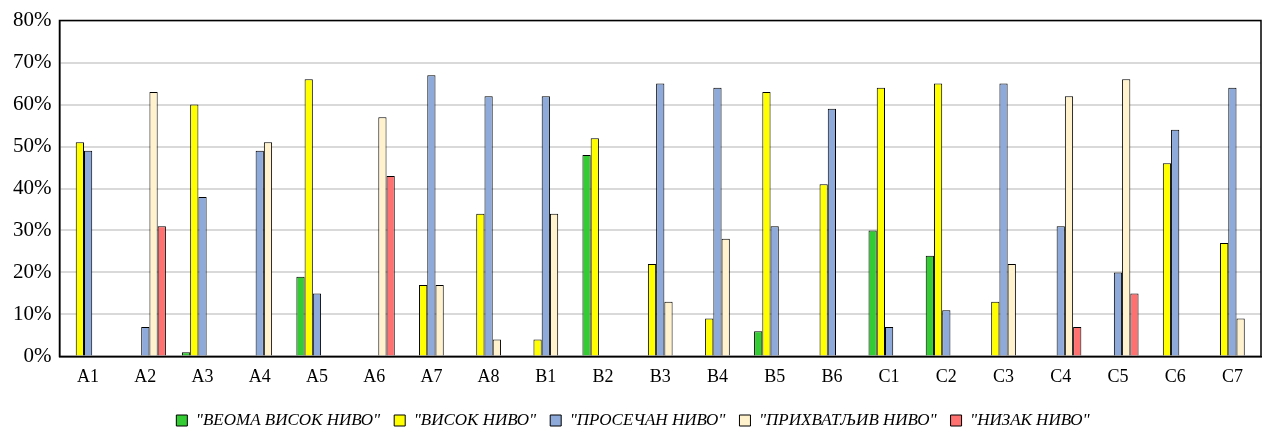 This screenshot has width=1271, height=439. What do you see at coordinates (32, 145) in the screenshot?
I see `y-tick-label: 50%` at bounding box center [32, 145].